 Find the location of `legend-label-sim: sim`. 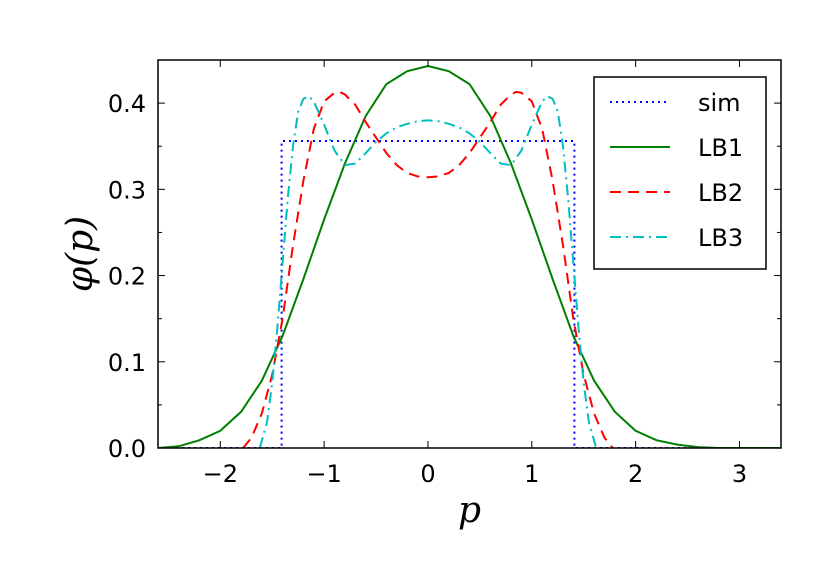

legend-label-sim: sim is located at coordinates (719, 103).